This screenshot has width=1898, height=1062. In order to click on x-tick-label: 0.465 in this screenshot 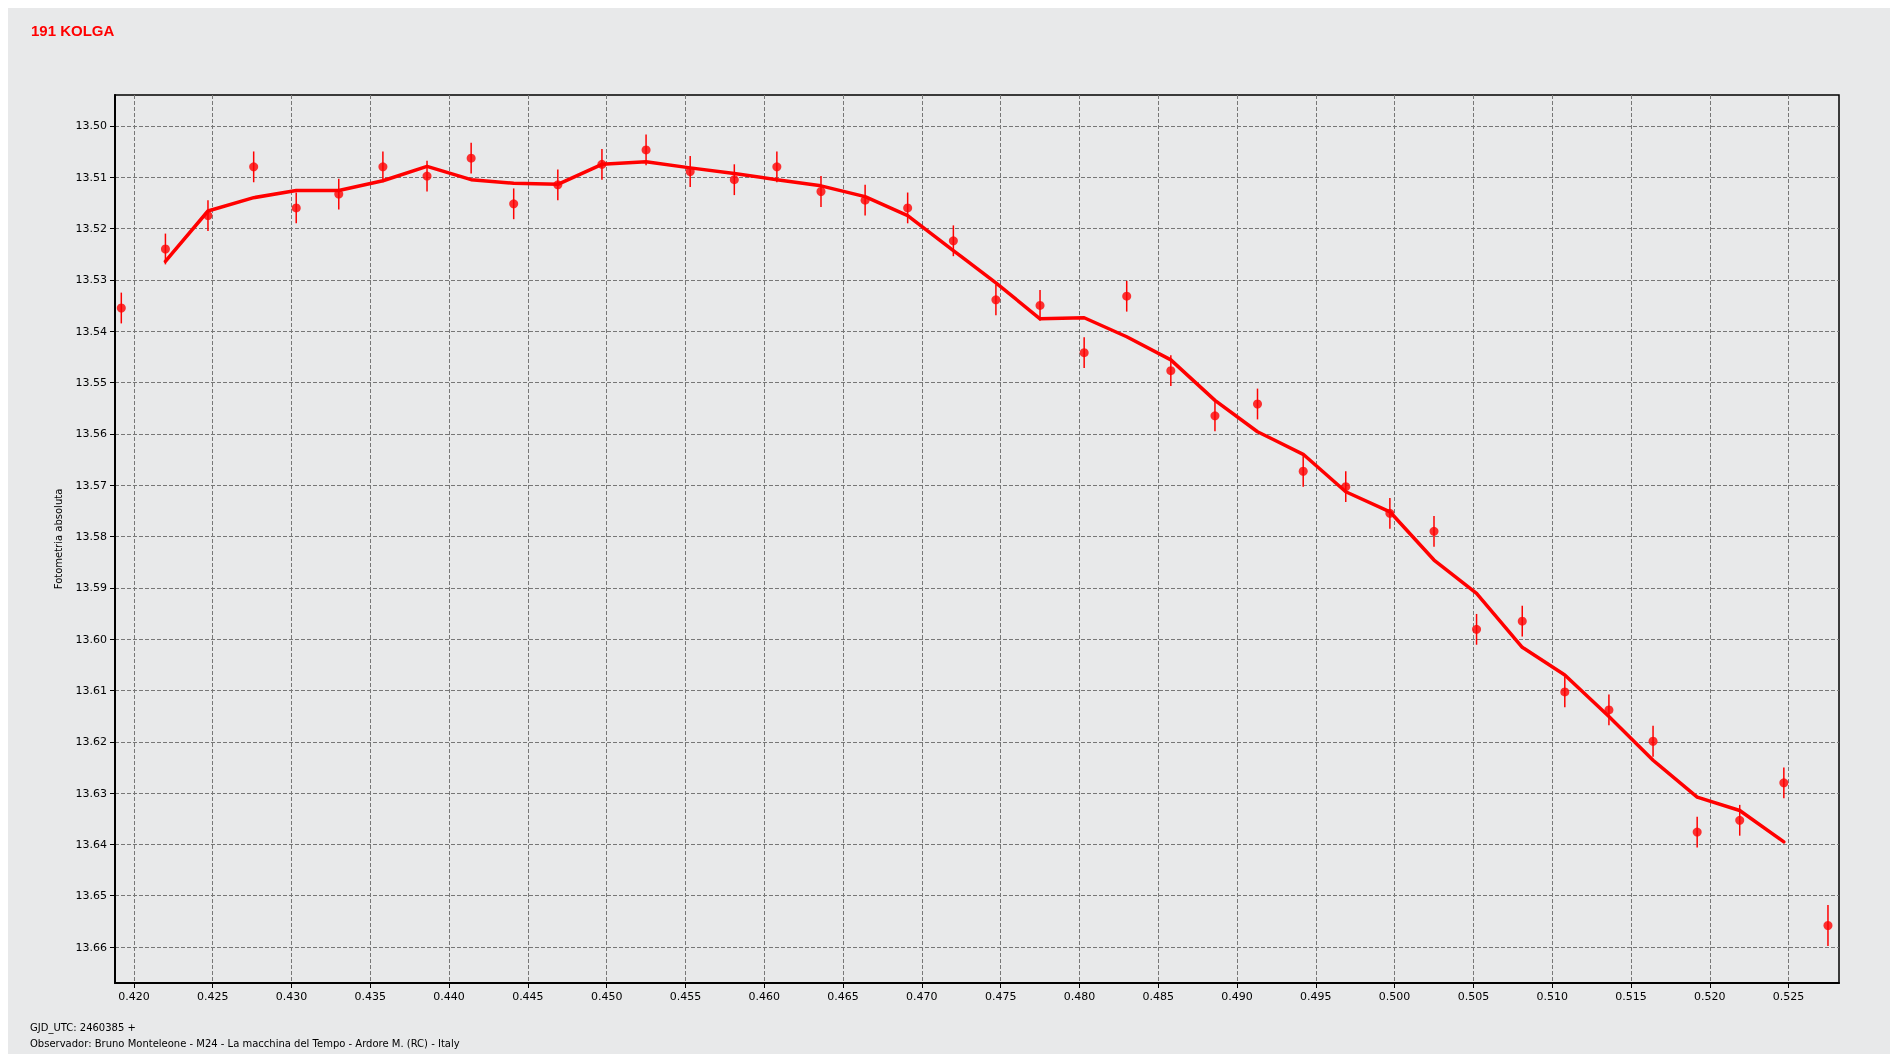, I will do `click(843, 996)`.